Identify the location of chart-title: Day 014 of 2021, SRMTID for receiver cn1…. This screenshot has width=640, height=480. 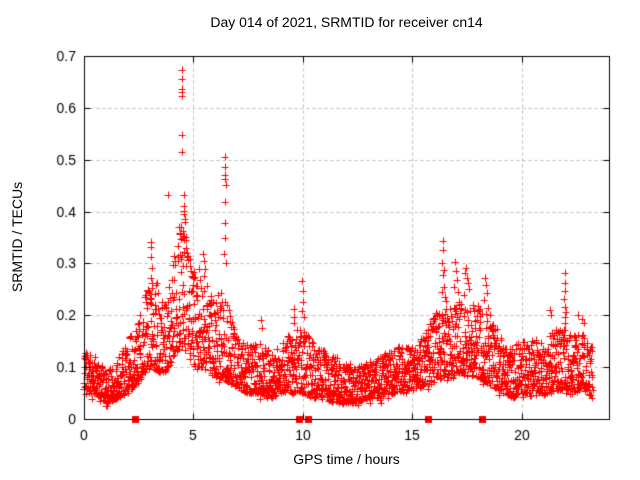
(346, 22).